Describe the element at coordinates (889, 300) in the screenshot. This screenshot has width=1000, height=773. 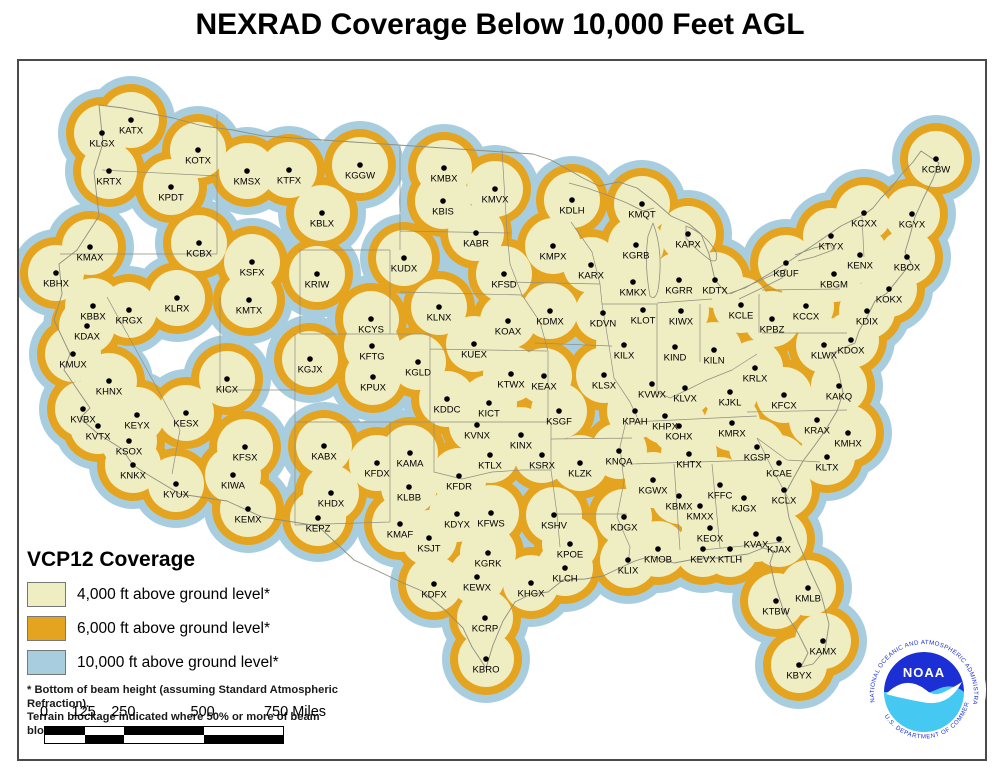
I see `station-label: KOKX` at that location.